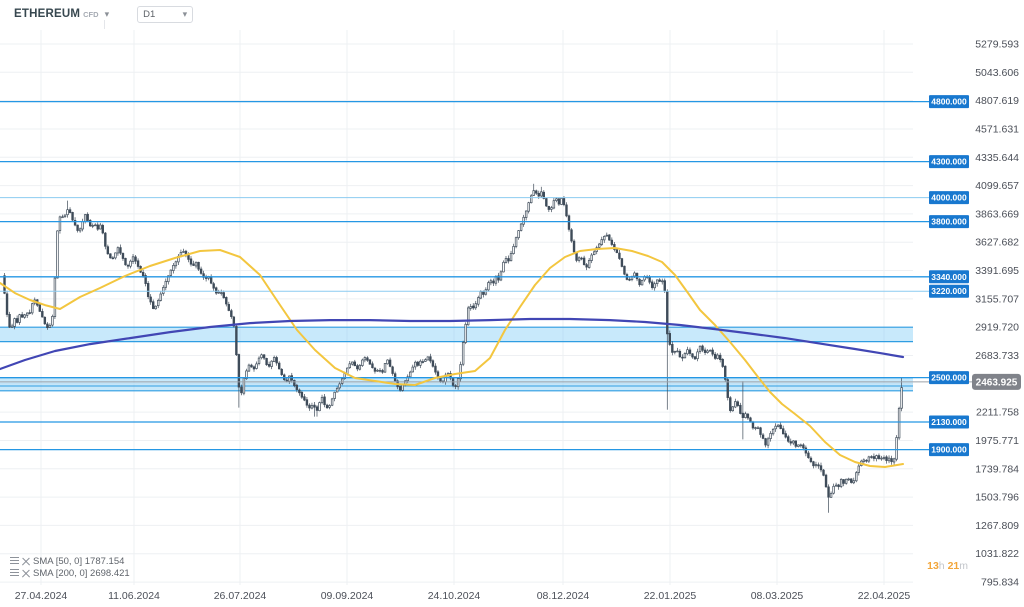 The height and width of the screenshot is (607, 1024). What do you see at coordinates (997, 214) in the screenshot?
I see `y-axis-tick: 3863.669` at bounding box center [997, 214].